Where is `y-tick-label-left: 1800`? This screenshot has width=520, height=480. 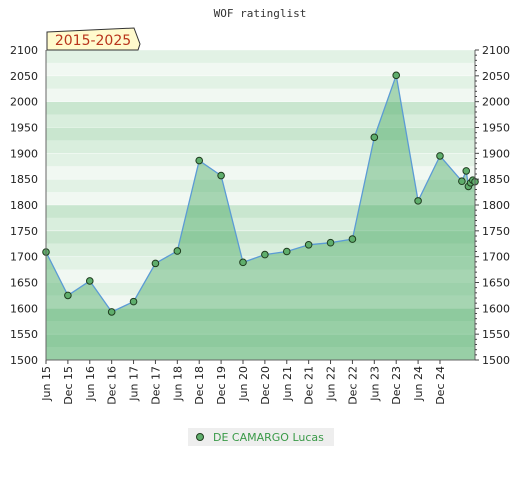 y-tick-label-left: 1800 is located at coordinates (24, 205).